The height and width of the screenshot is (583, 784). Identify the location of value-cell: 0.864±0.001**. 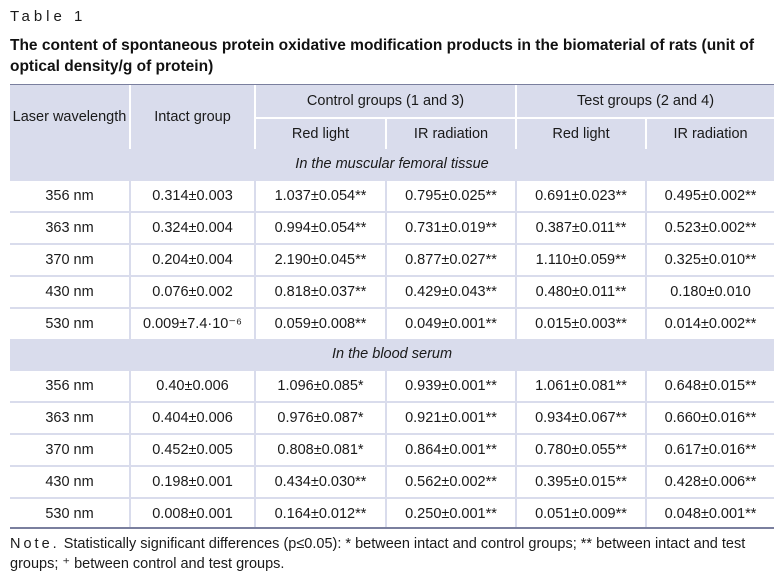
(450, 449).